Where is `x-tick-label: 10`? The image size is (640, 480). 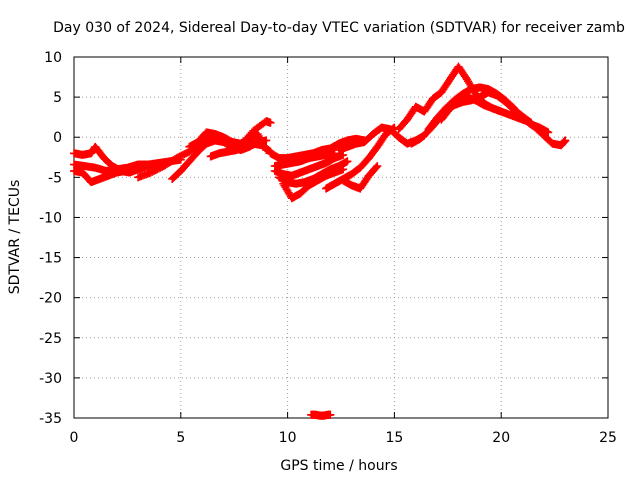
x-tick-label: 10 is located at coordinates (288, 438).